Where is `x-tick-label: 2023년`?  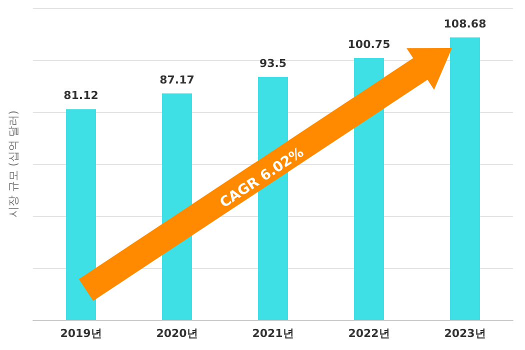
x-tick-label: 2023년 is located at coordinates (465, 333).